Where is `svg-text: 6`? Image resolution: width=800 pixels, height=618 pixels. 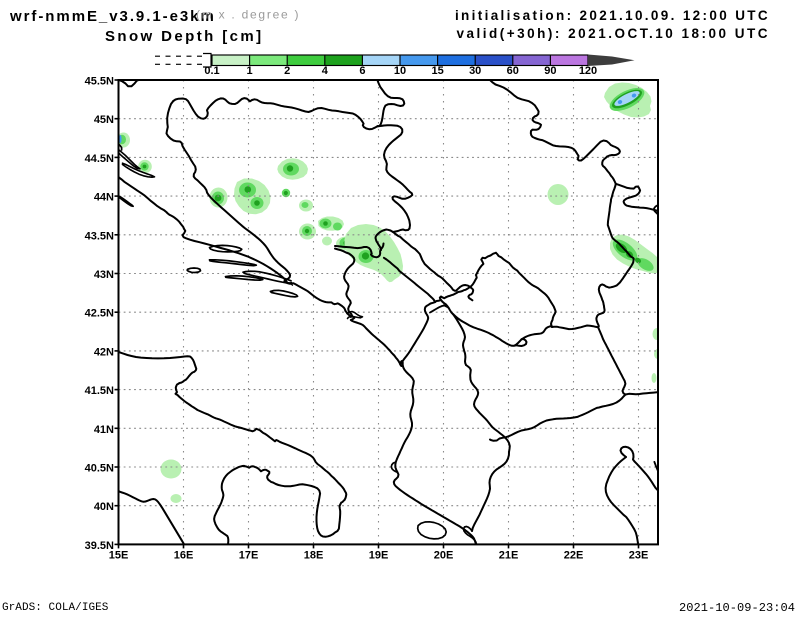 svg-text: 6 is located at coordinates (362, 71).